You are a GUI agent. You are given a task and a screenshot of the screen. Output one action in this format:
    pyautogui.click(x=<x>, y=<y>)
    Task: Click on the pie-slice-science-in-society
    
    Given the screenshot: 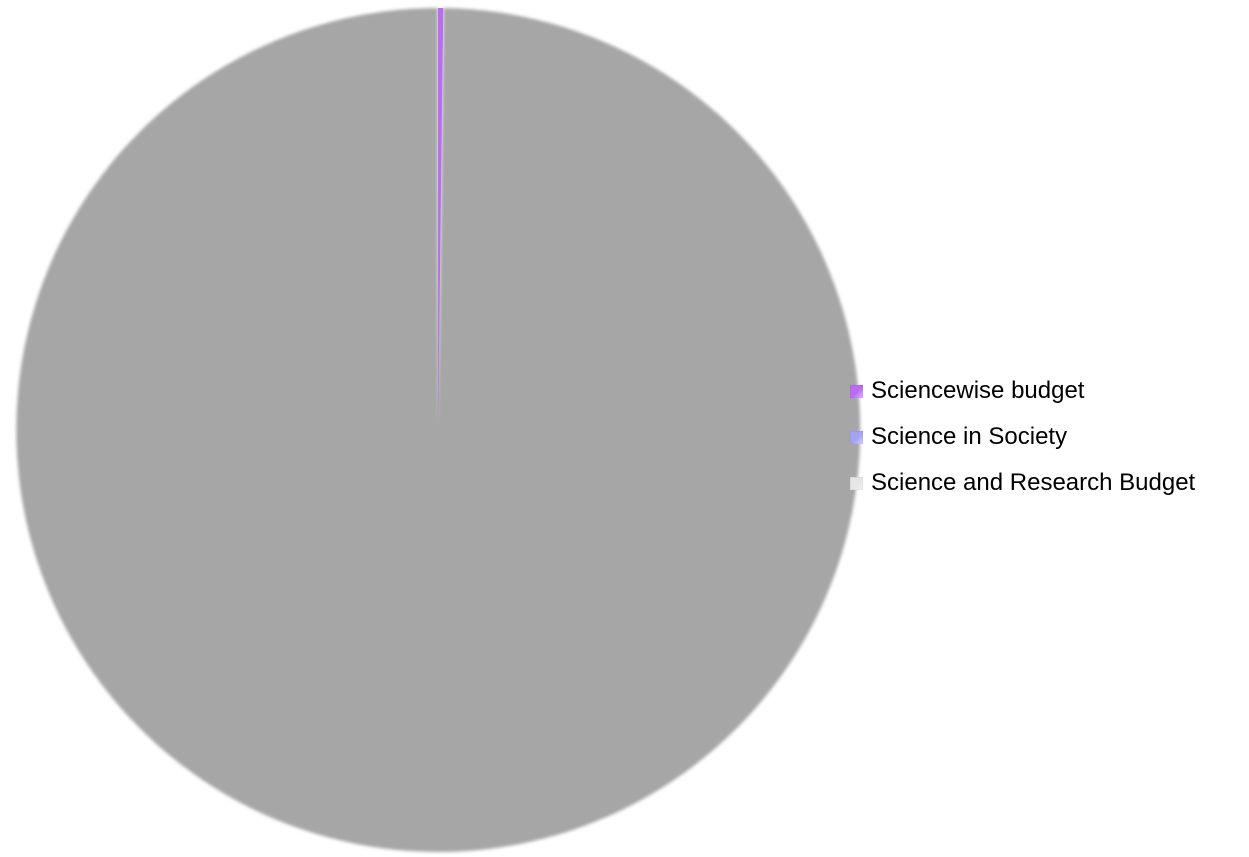 What is the action you would take?
    pyautogui.click(x=441, y=219)
    